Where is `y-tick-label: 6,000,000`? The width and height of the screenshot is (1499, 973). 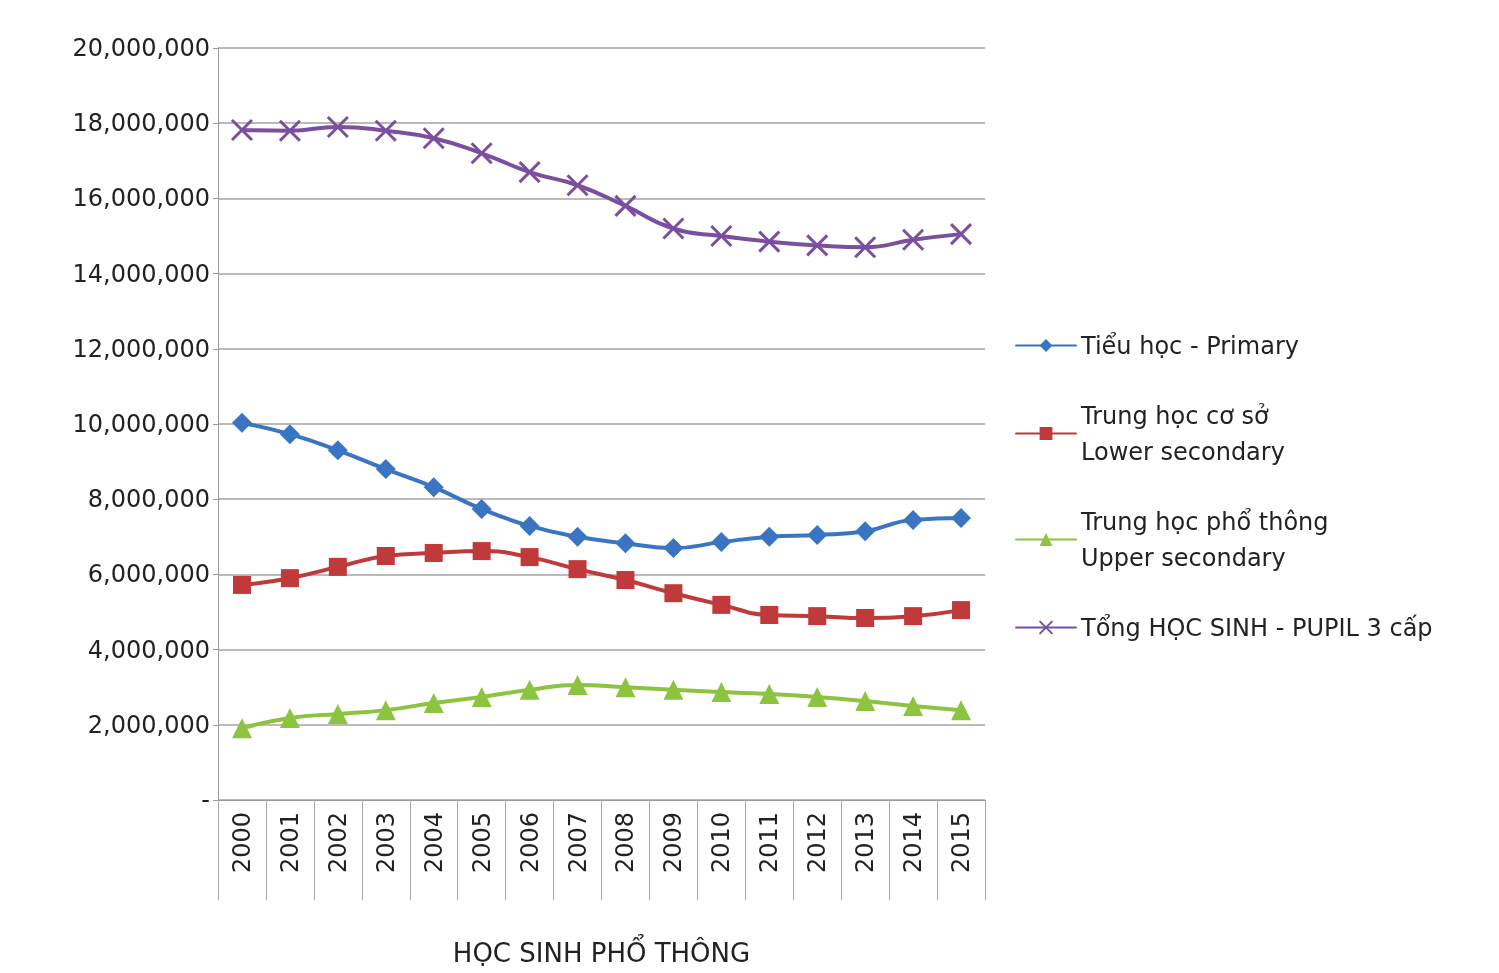
y-tick-label: 6,000,000 is located at coordinates (148, 574).